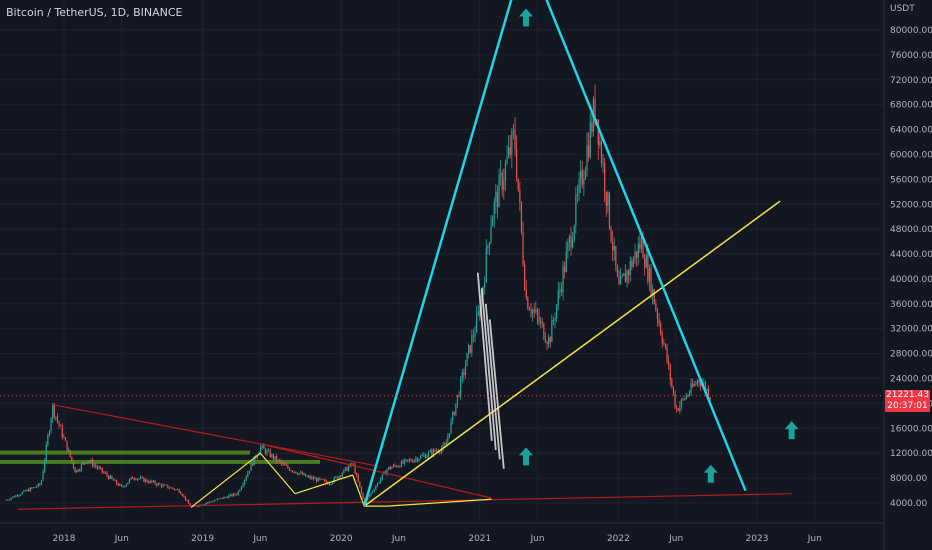 This screenshot has height=550, width=932. Describe the element at coordinates (341, 539) in the screenshot. I see `x-tick-label: 2020` at that location.